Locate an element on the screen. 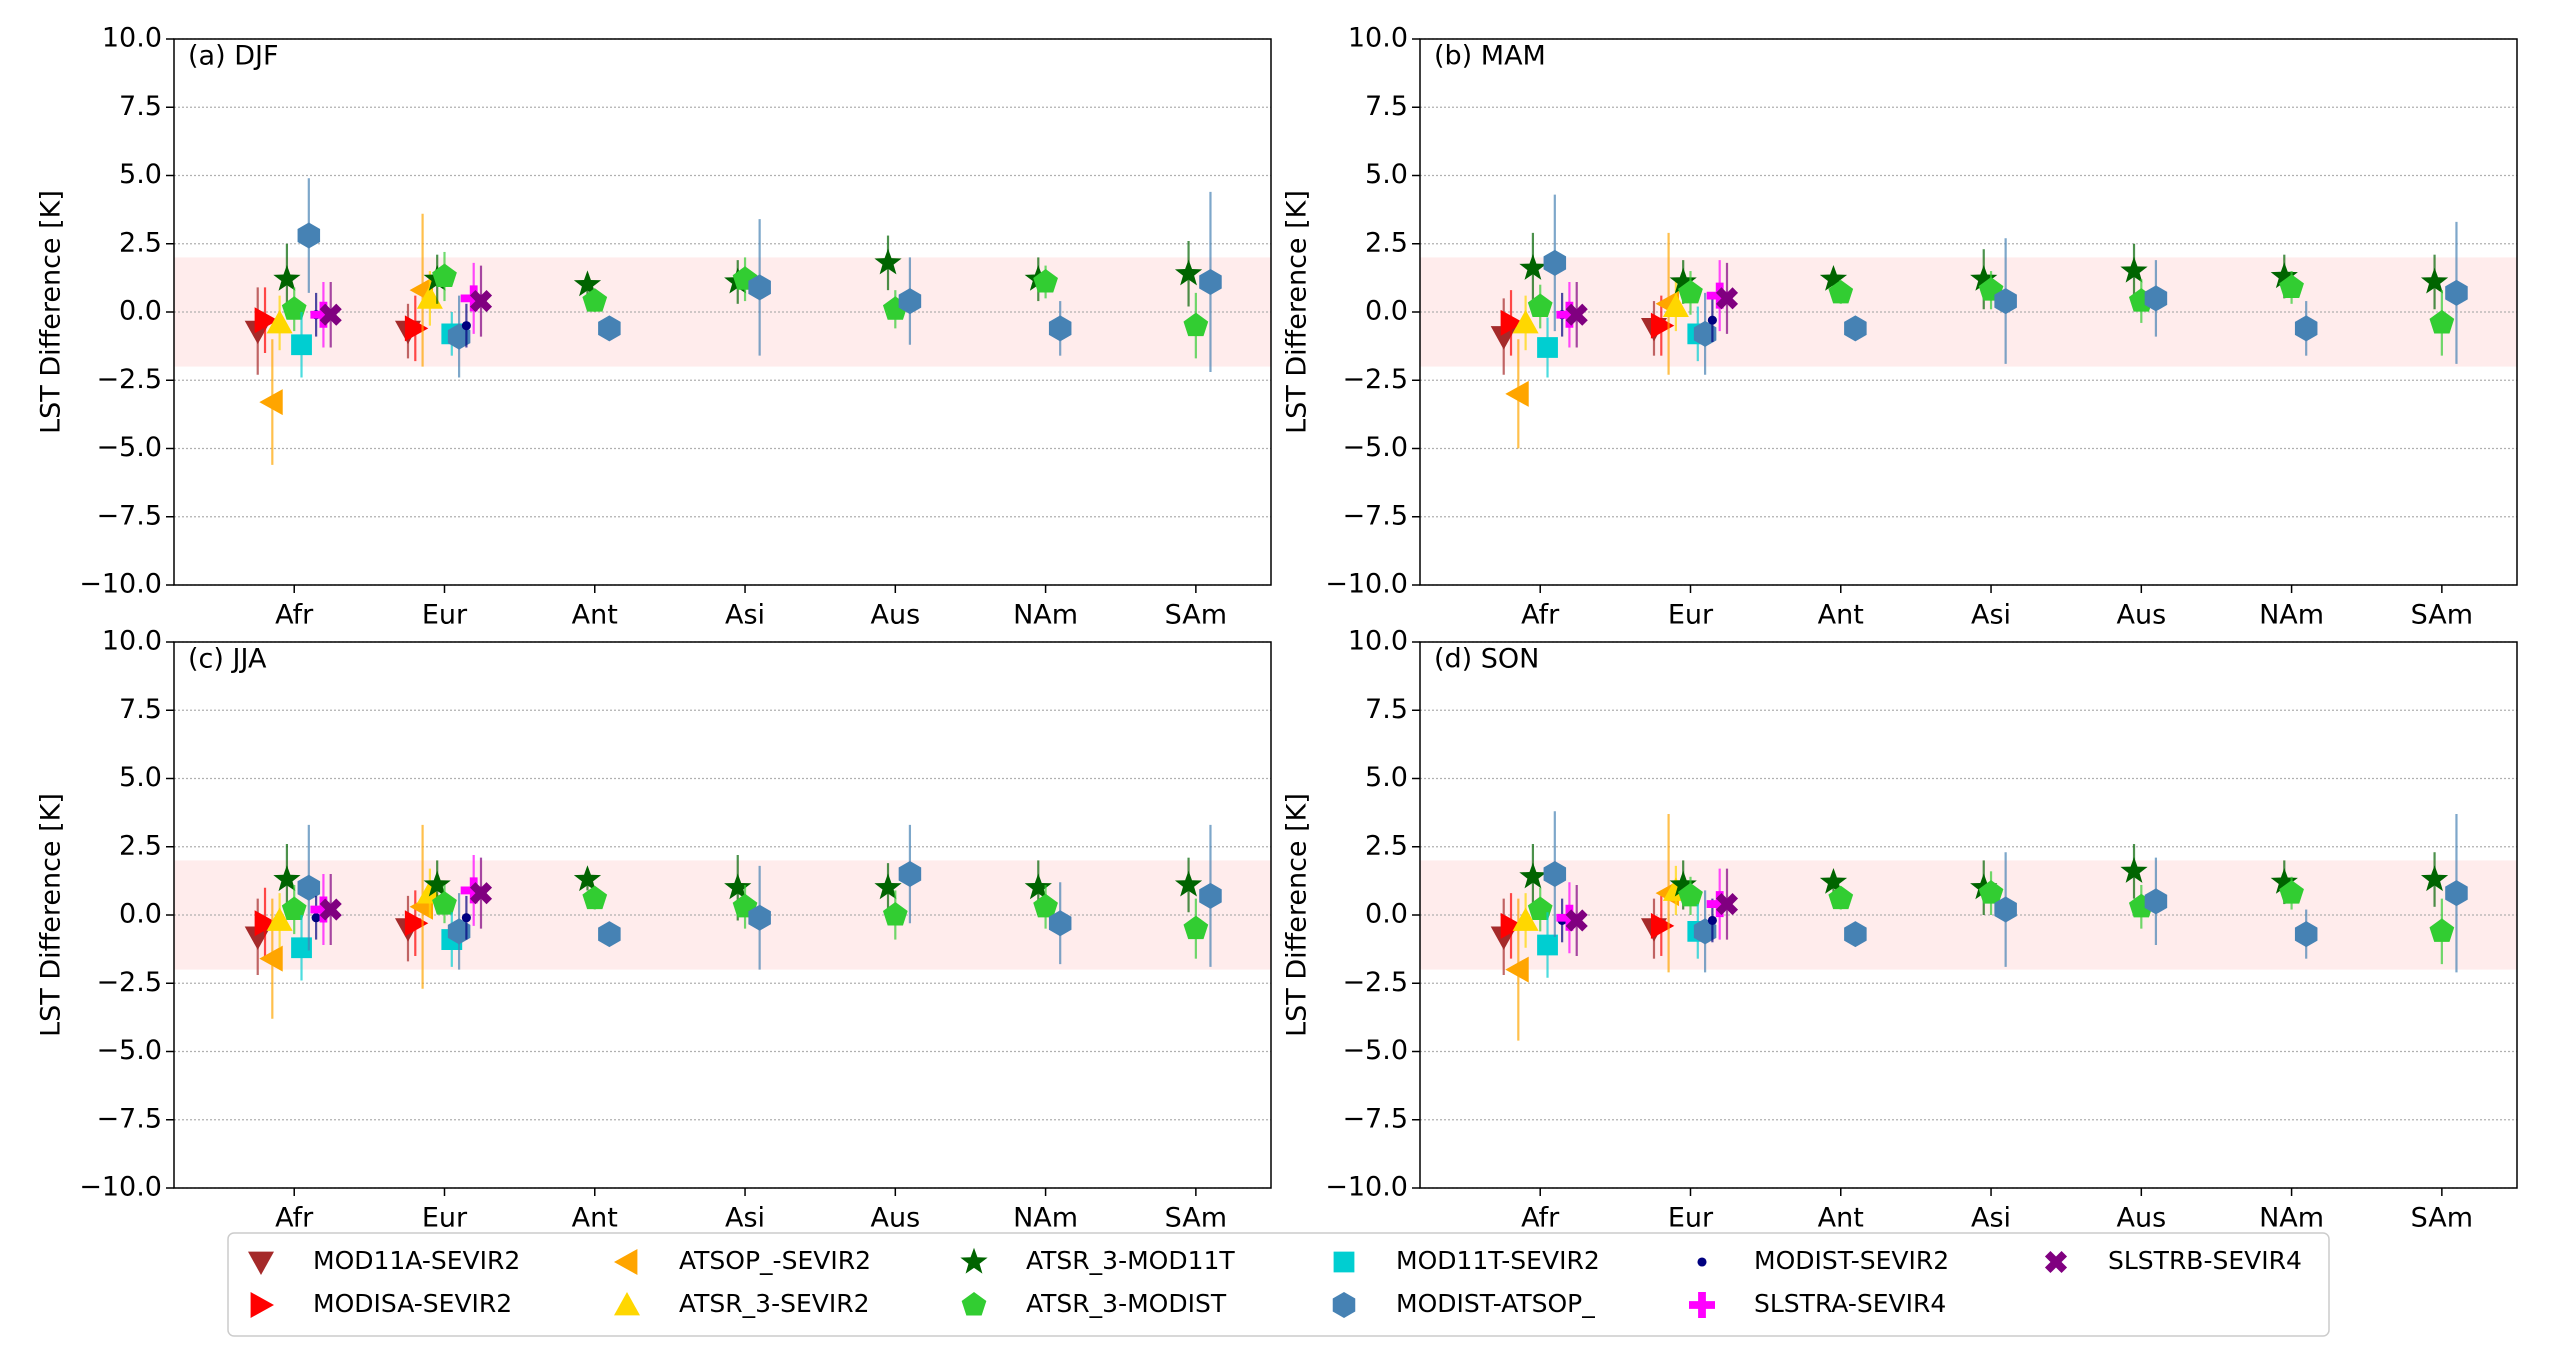  x-tick-label: SAm is located at coordinates (2442, 1218).